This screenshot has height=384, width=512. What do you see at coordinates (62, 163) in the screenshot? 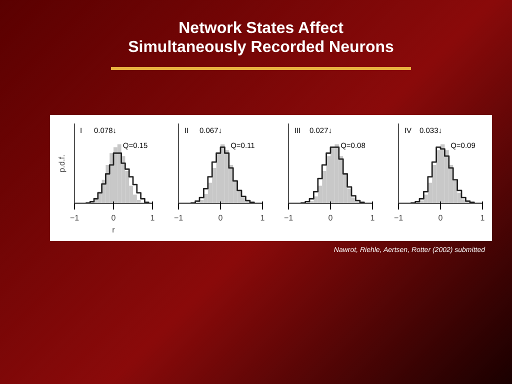
I see `y-axis-title: p.d.f.` at bounding box center [62, 163].